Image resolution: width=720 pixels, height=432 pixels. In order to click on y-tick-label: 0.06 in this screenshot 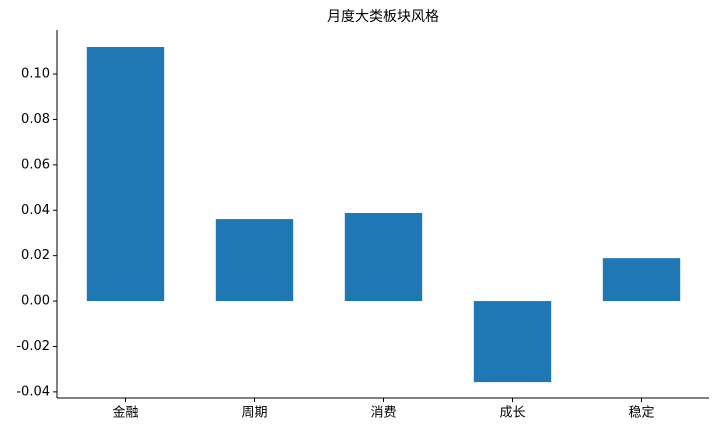, I will do `click(35, 164)`.